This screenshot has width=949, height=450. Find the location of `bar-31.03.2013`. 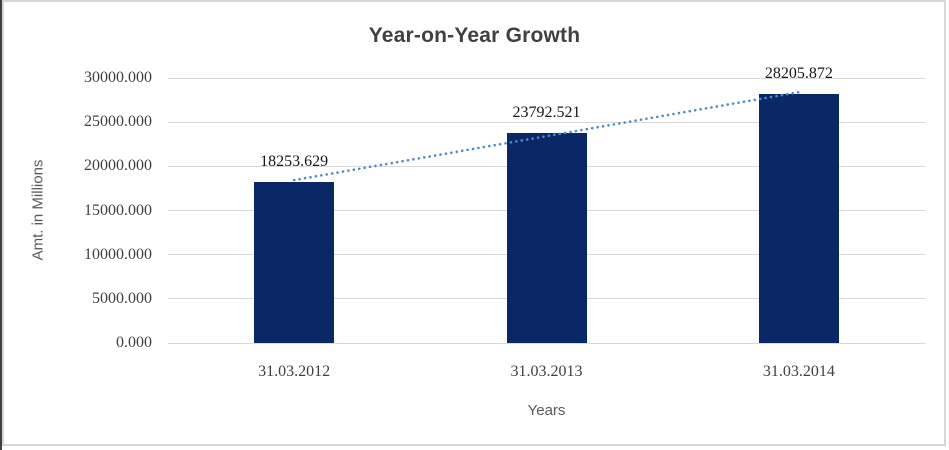

bar-31.03.2013 is located at coordinates (546, 237).